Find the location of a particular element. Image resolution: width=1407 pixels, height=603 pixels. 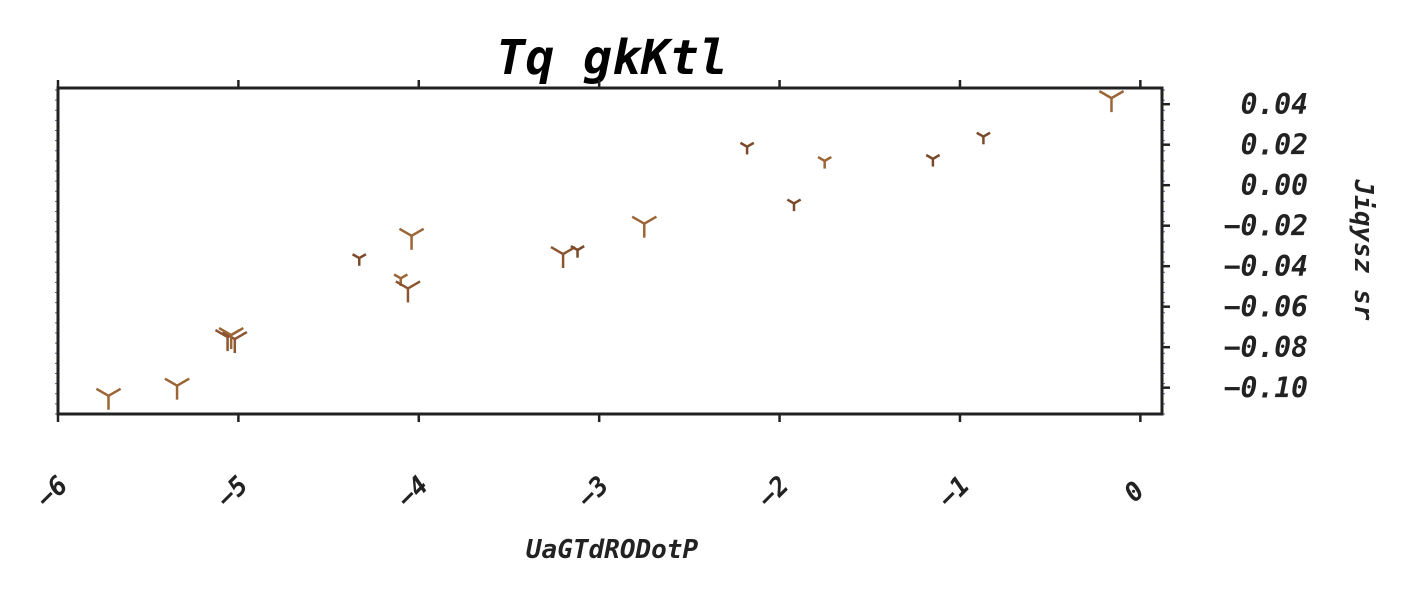

y-tick-label: −0.08 is located at coordinates (1266, 347).